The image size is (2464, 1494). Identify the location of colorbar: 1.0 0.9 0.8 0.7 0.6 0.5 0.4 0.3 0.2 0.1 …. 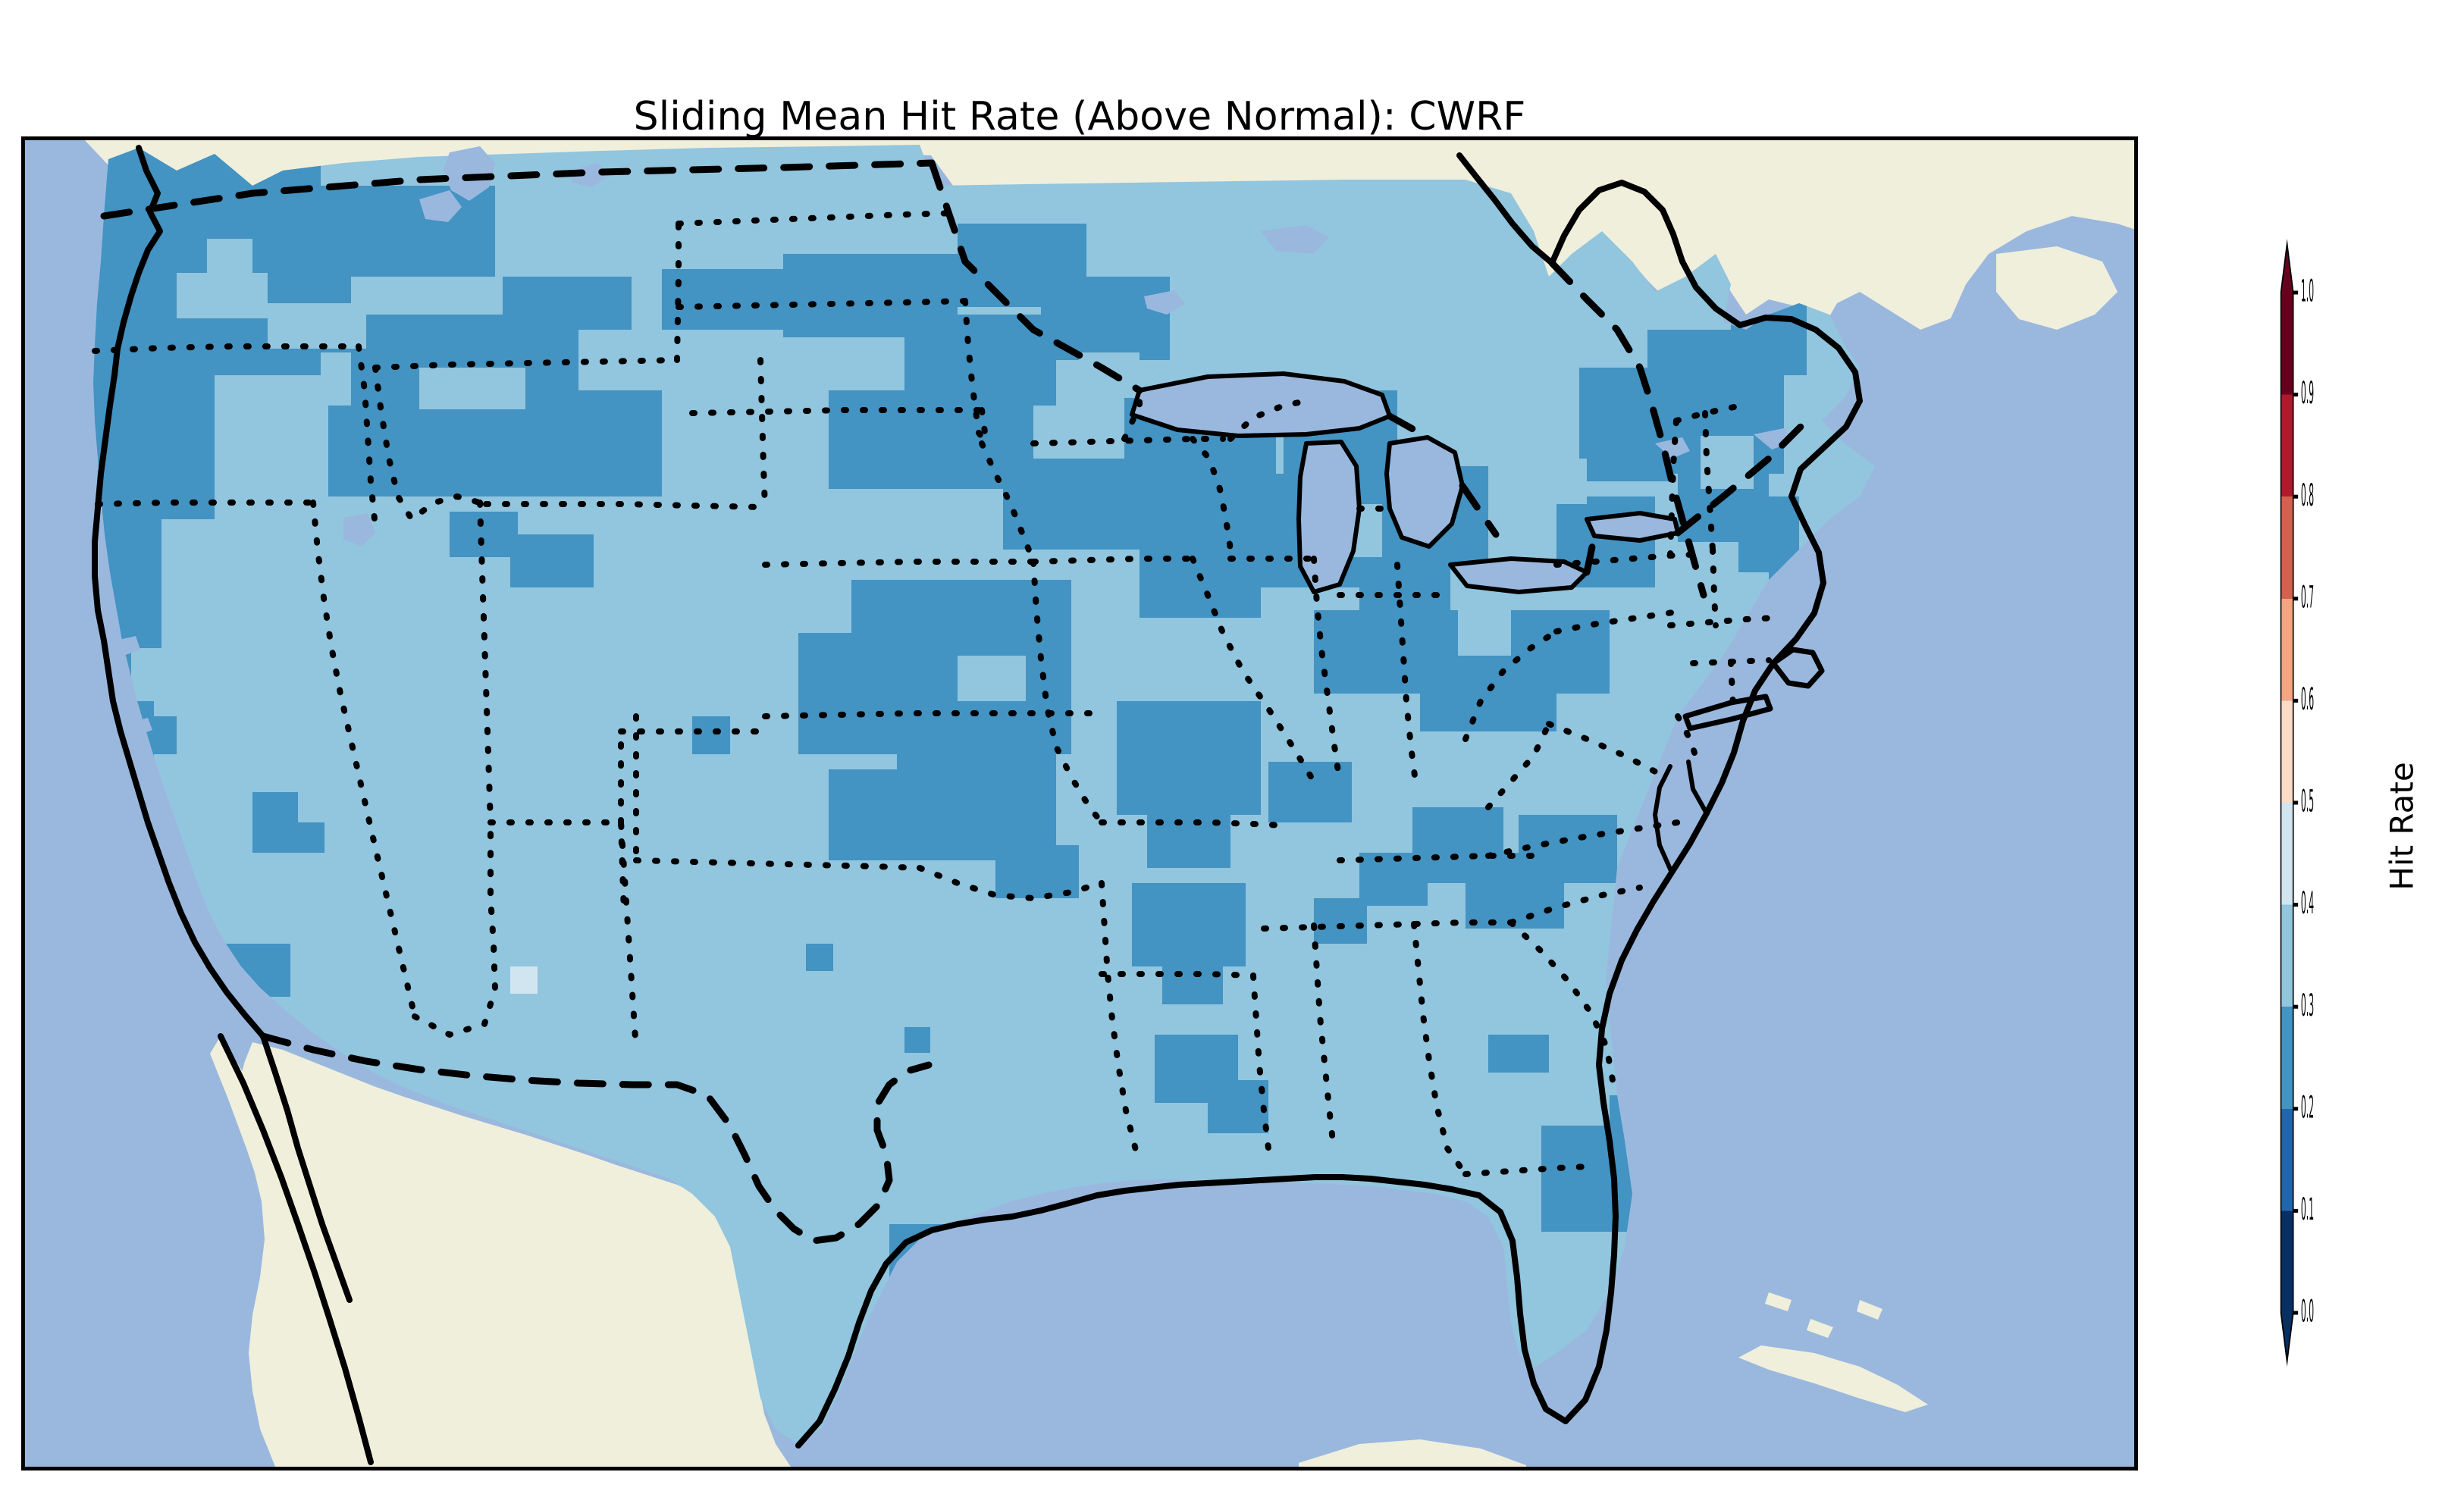
(2307, 802).